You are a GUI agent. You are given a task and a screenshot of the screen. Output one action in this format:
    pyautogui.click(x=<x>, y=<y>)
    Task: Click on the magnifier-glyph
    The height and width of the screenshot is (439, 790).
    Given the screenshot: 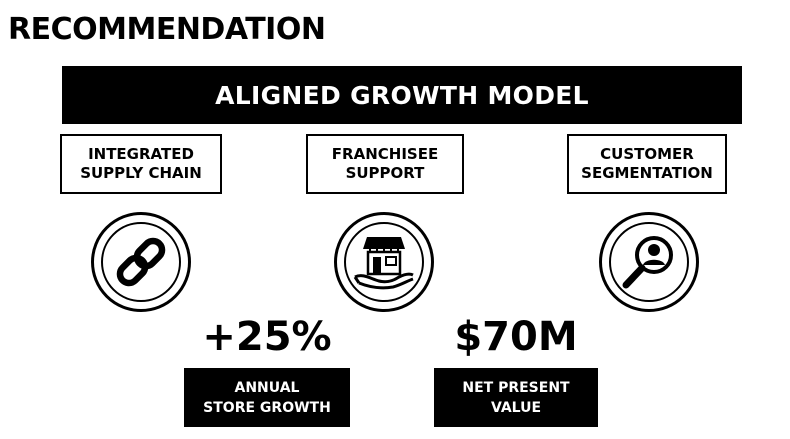 What is the action you would take?
    pyautogui.click(x=647, y=262)
    